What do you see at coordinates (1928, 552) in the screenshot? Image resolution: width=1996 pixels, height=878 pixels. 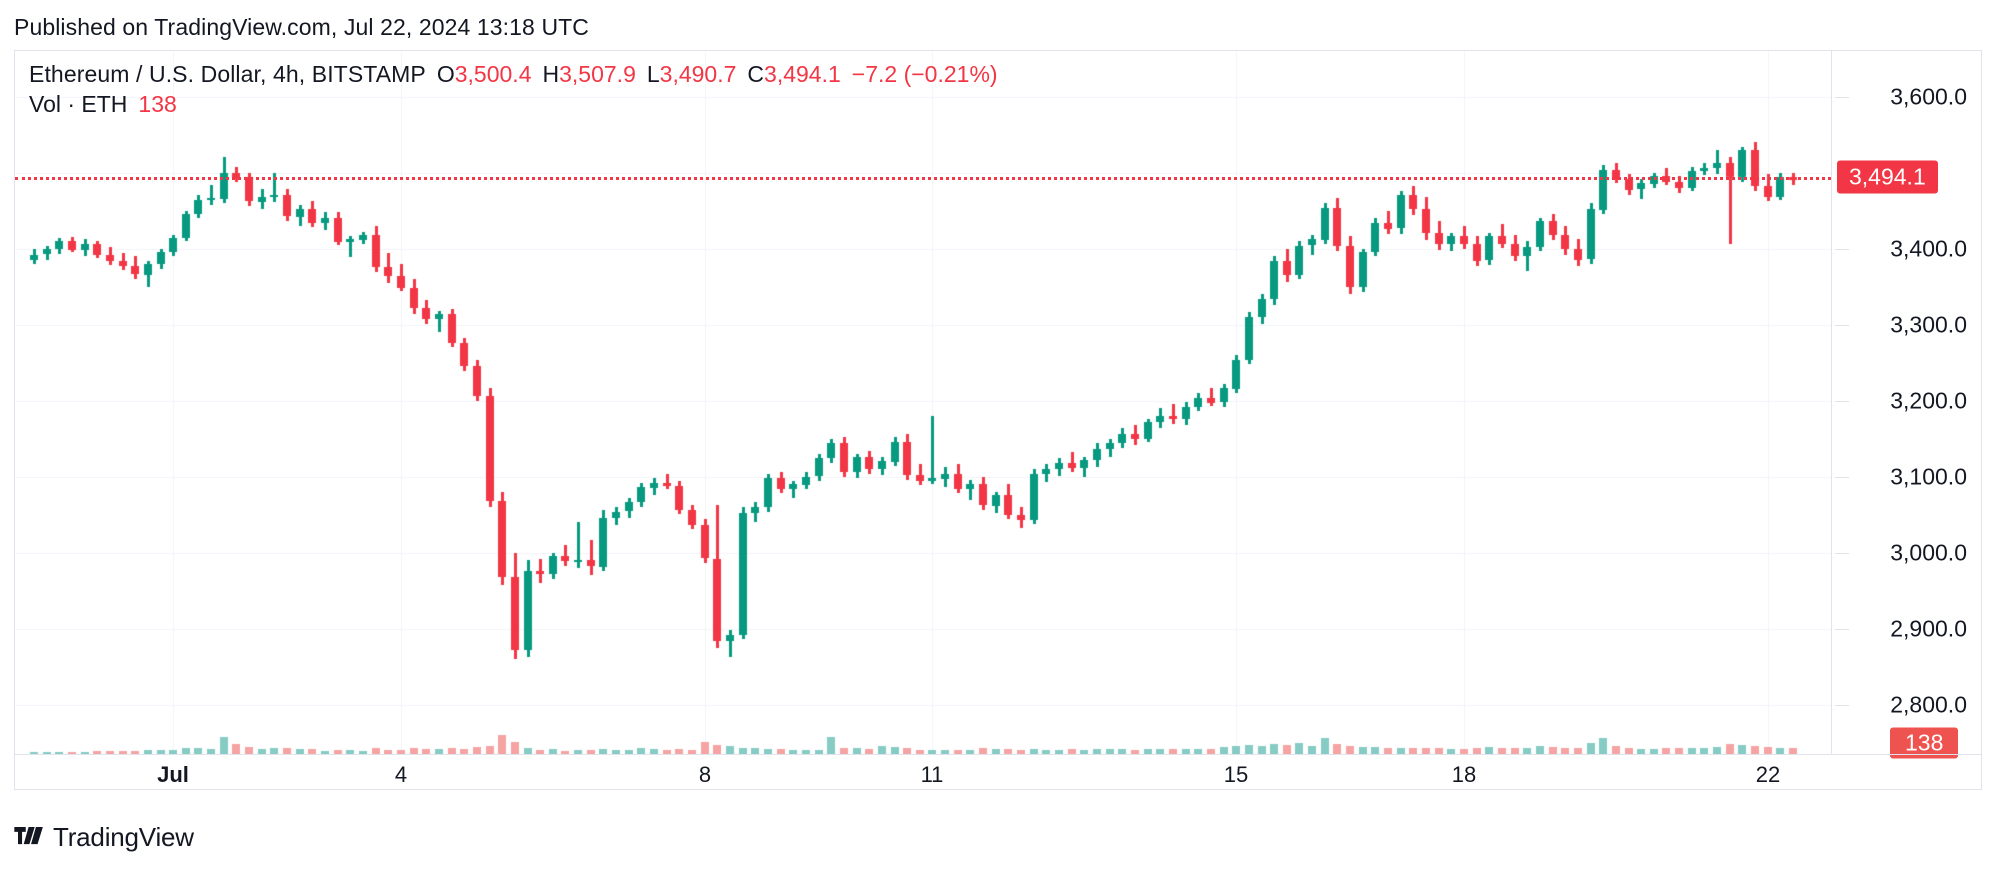 I see `price-tick-label: 3,000.0` at bounding box center [1928, 552].